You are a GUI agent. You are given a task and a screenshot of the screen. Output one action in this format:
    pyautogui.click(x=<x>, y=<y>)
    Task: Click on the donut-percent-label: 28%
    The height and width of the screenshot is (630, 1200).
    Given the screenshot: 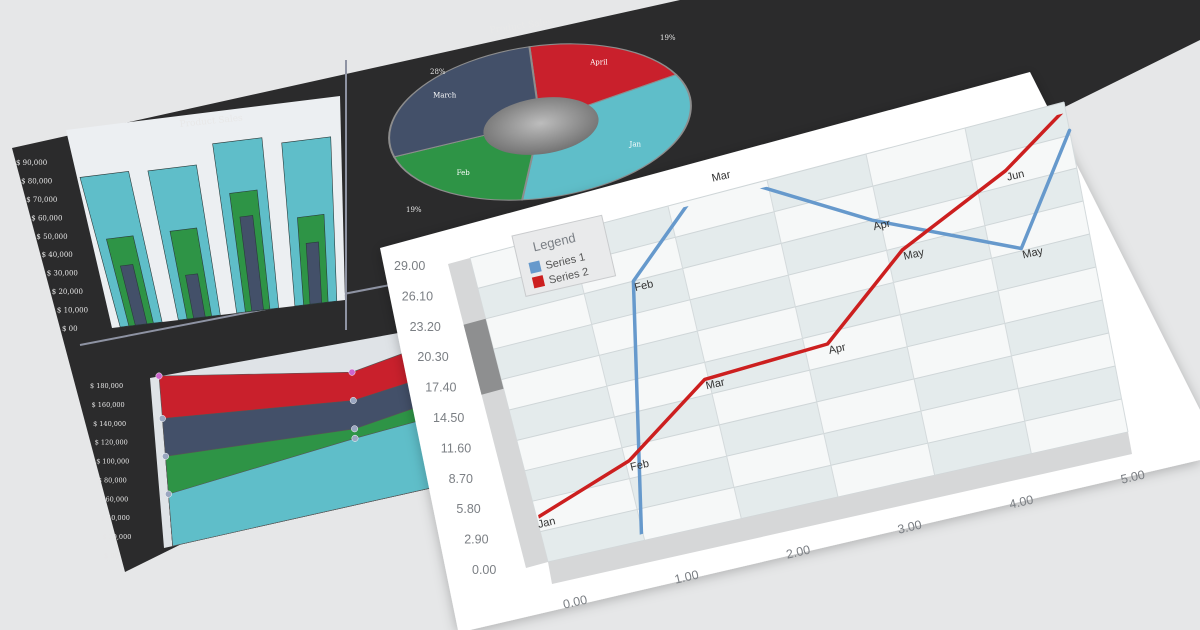 What is the action you would take?
    pyautogui.click(x=438, y=72)
    